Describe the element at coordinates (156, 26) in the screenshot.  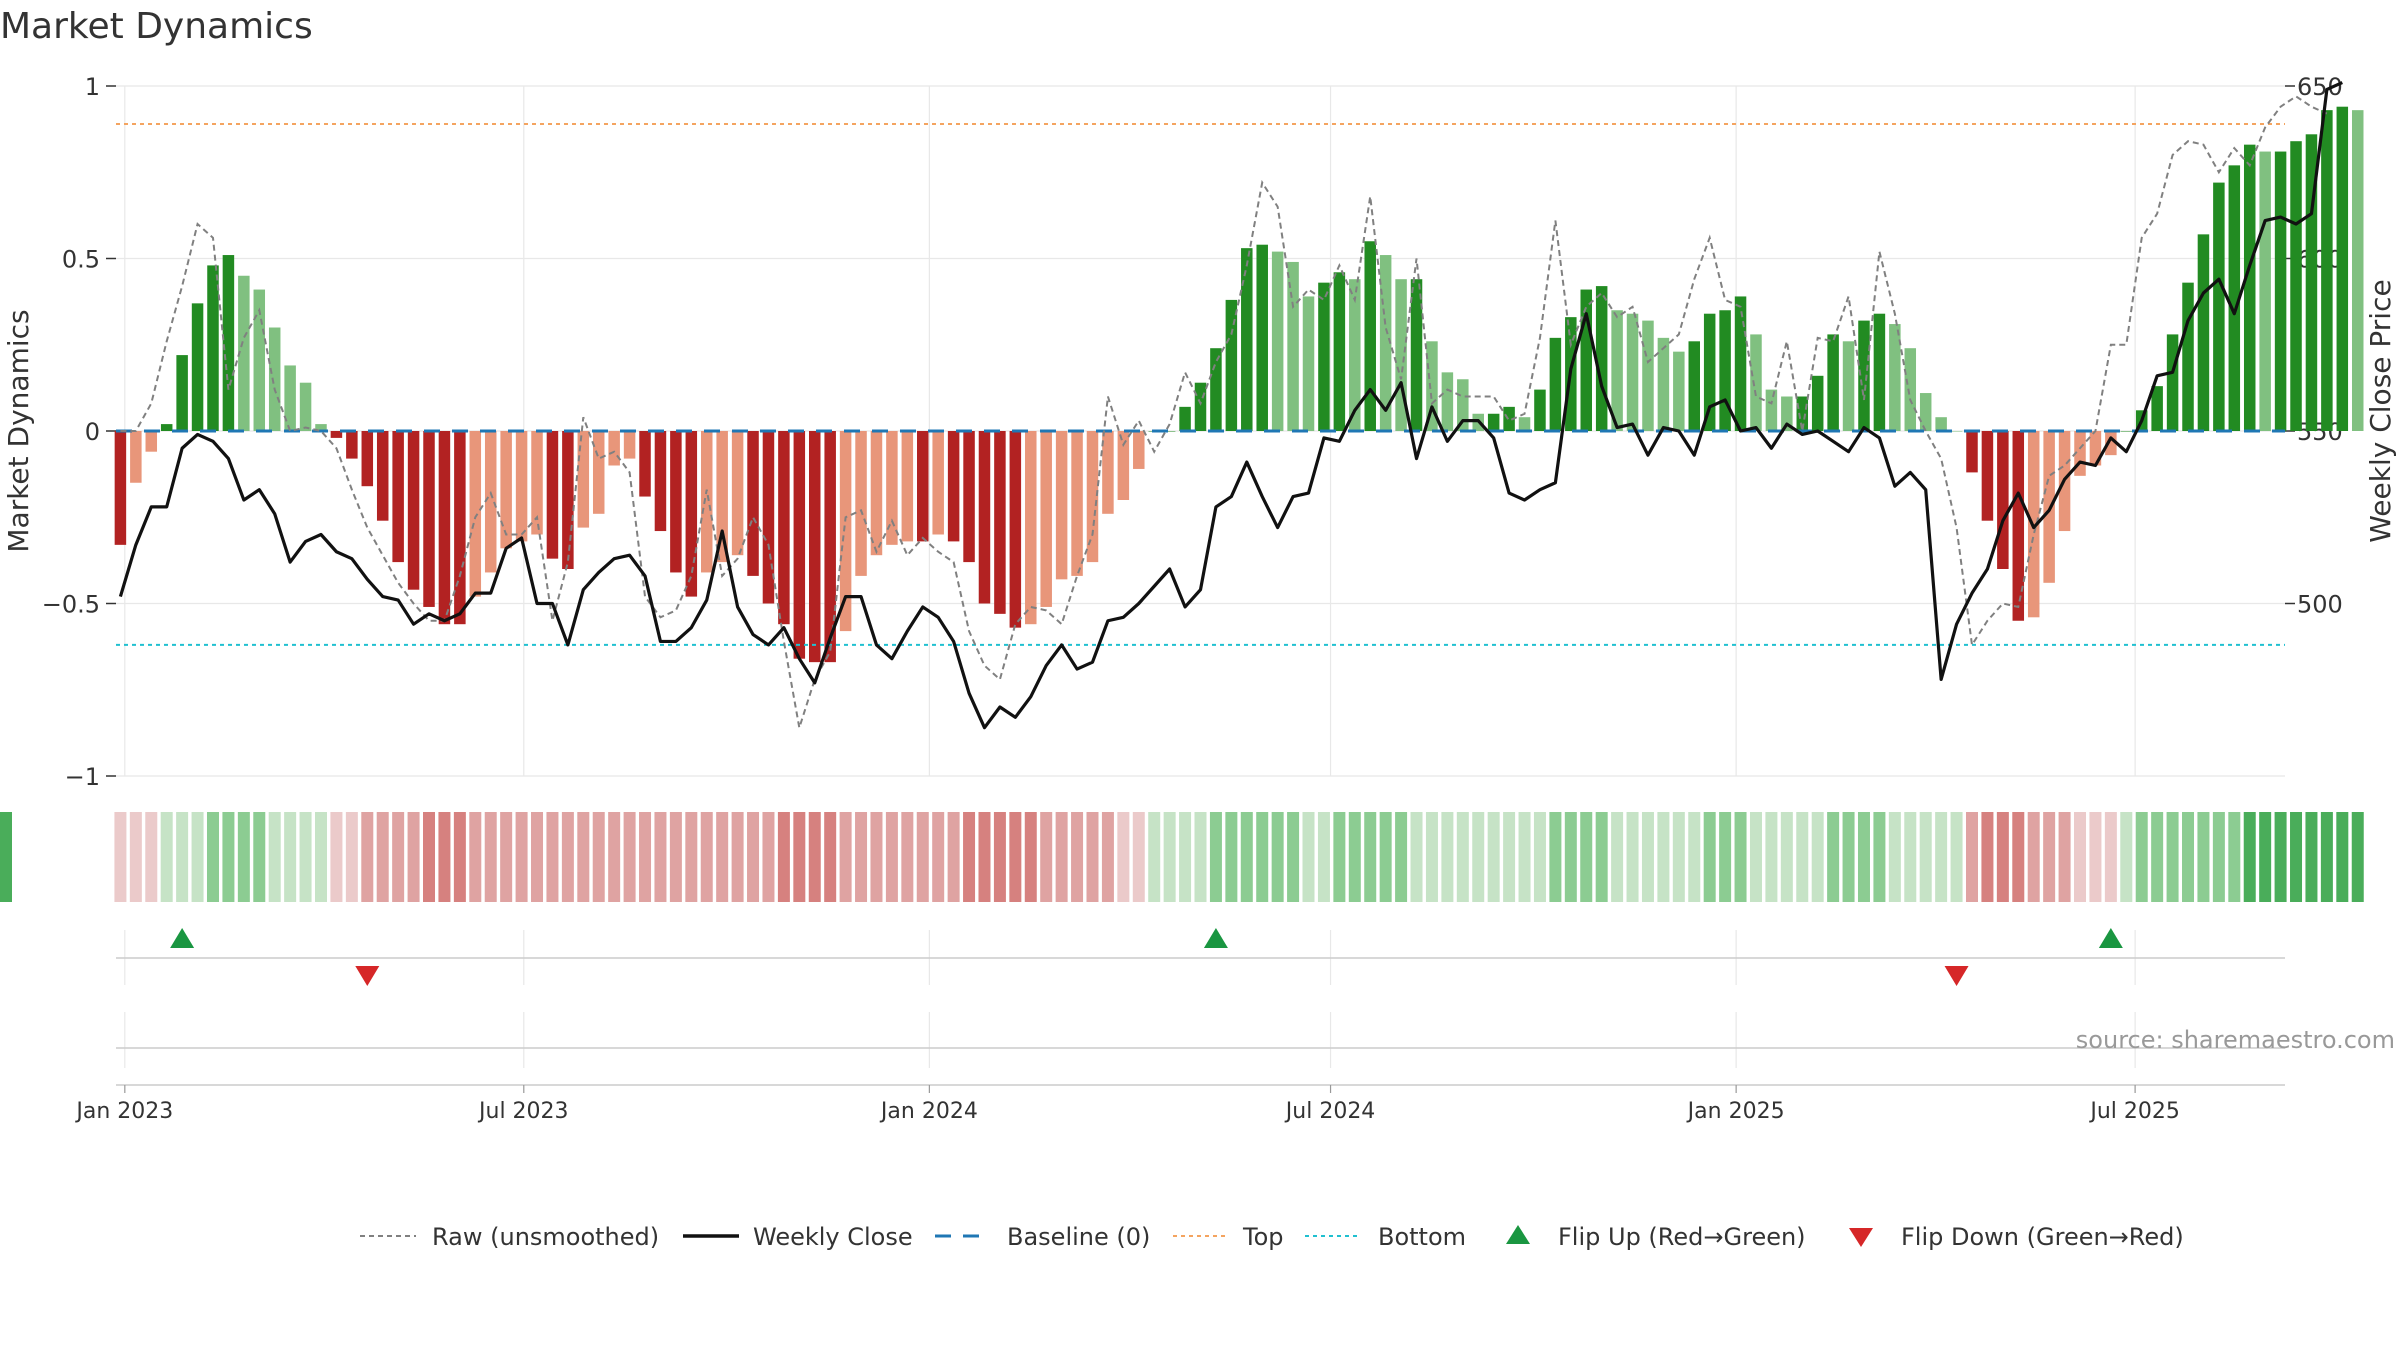
I see `chart-title: Market Dynamics` at that location.